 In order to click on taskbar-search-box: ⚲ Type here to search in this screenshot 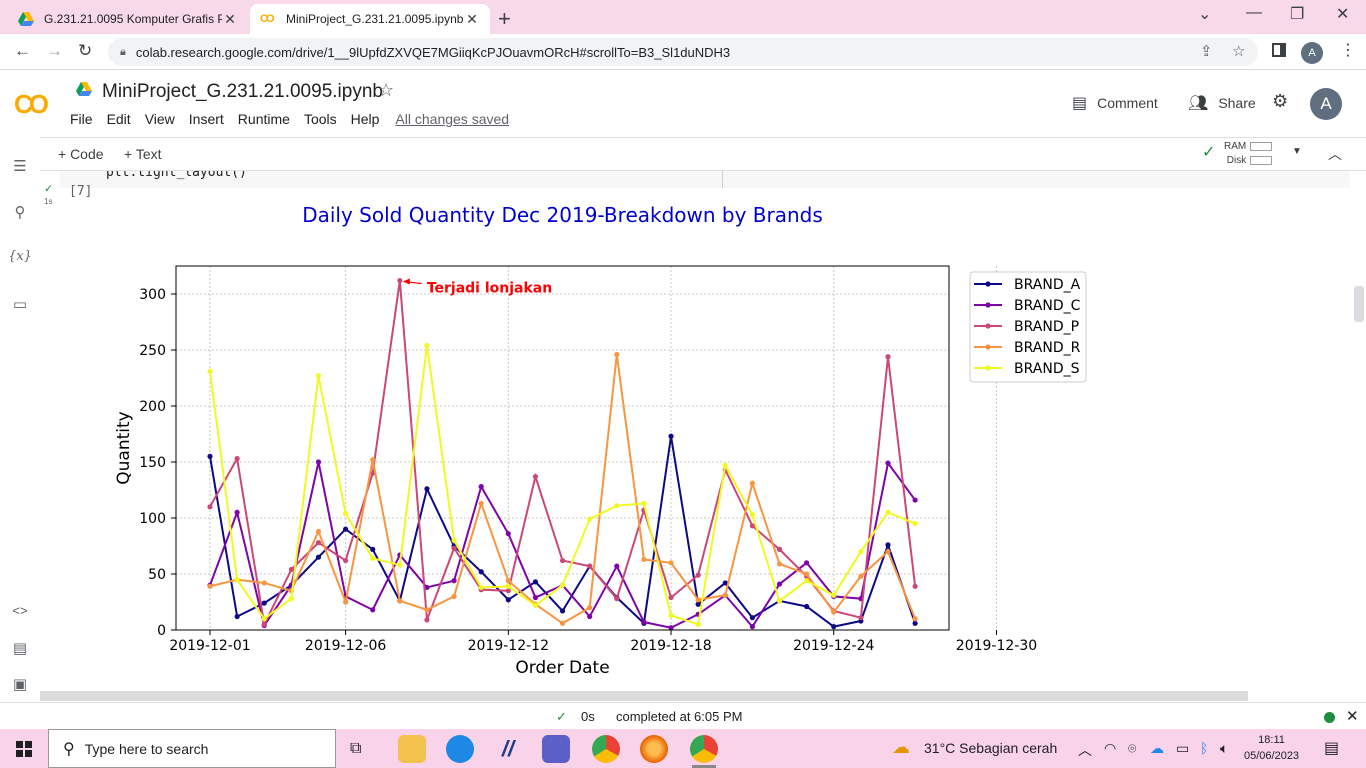, I will do `click(192, 748)`.